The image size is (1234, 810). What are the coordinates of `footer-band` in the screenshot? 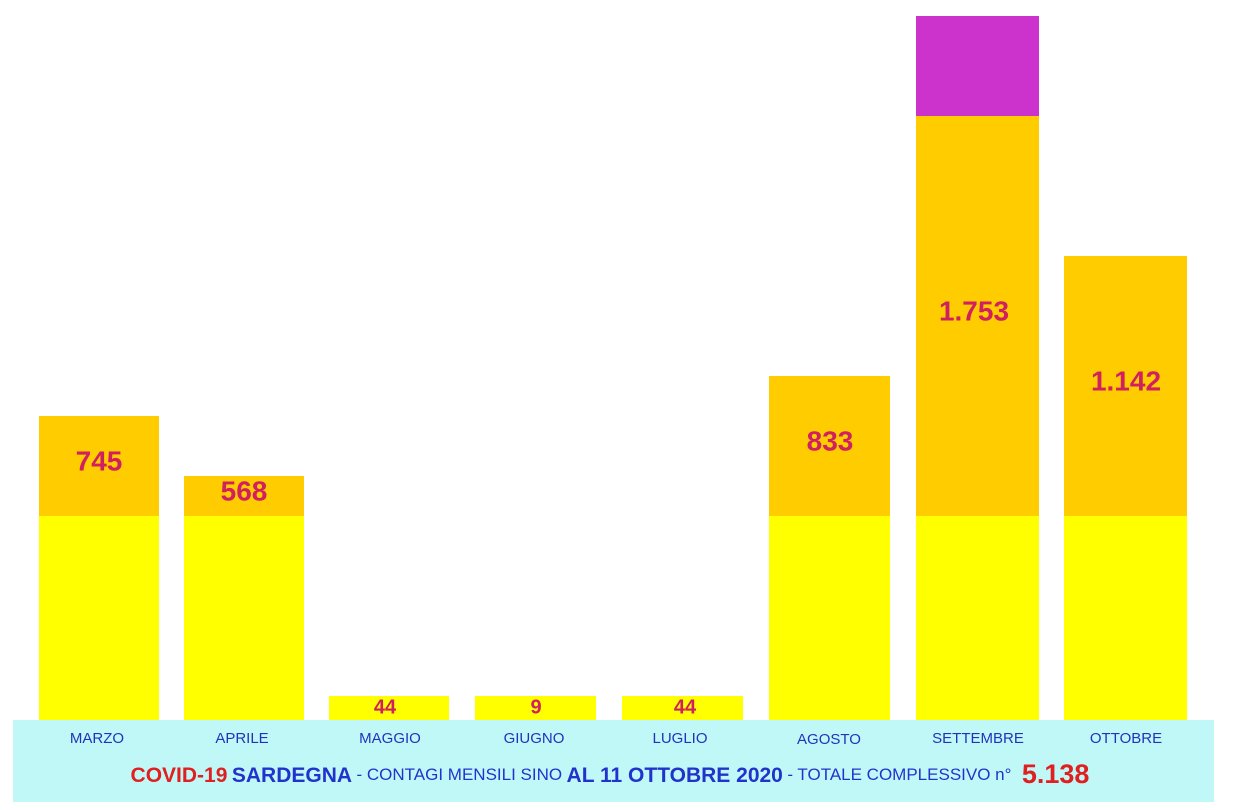 It's located at (613, 761).